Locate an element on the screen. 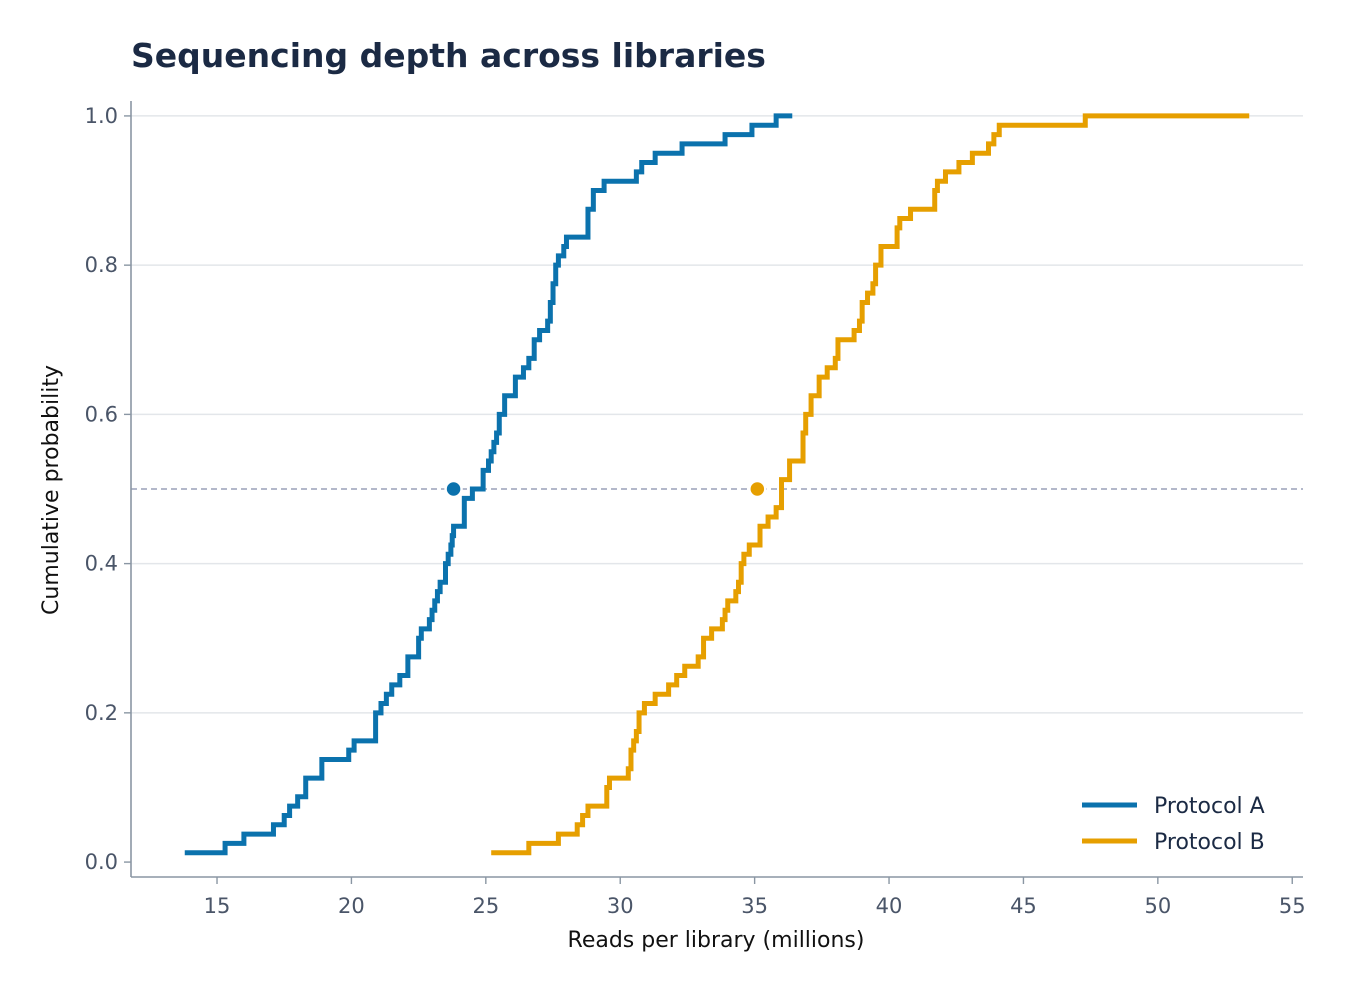 This screenshot has width=1346, height=992. y-tick-label-4: 0.8 is located at coordinates (101, 265).